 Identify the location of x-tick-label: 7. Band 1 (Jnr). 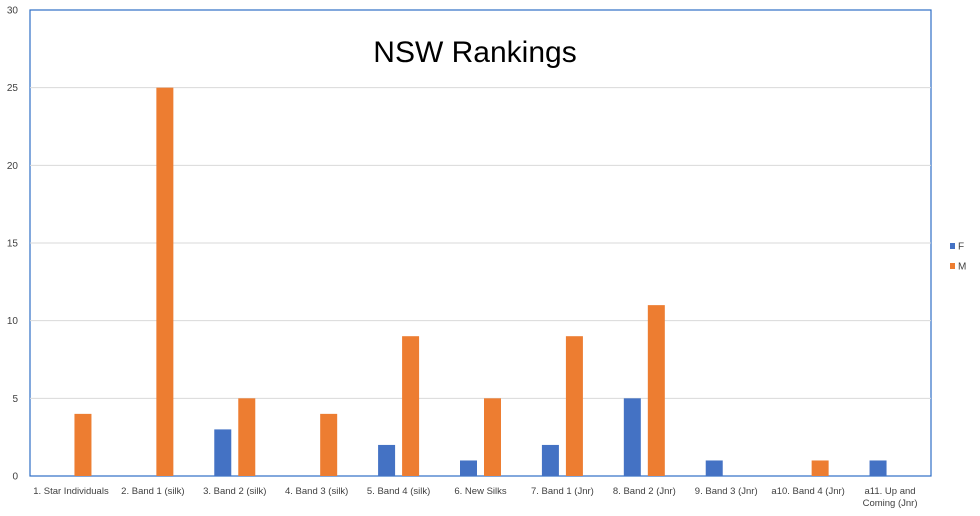
(562, 491).